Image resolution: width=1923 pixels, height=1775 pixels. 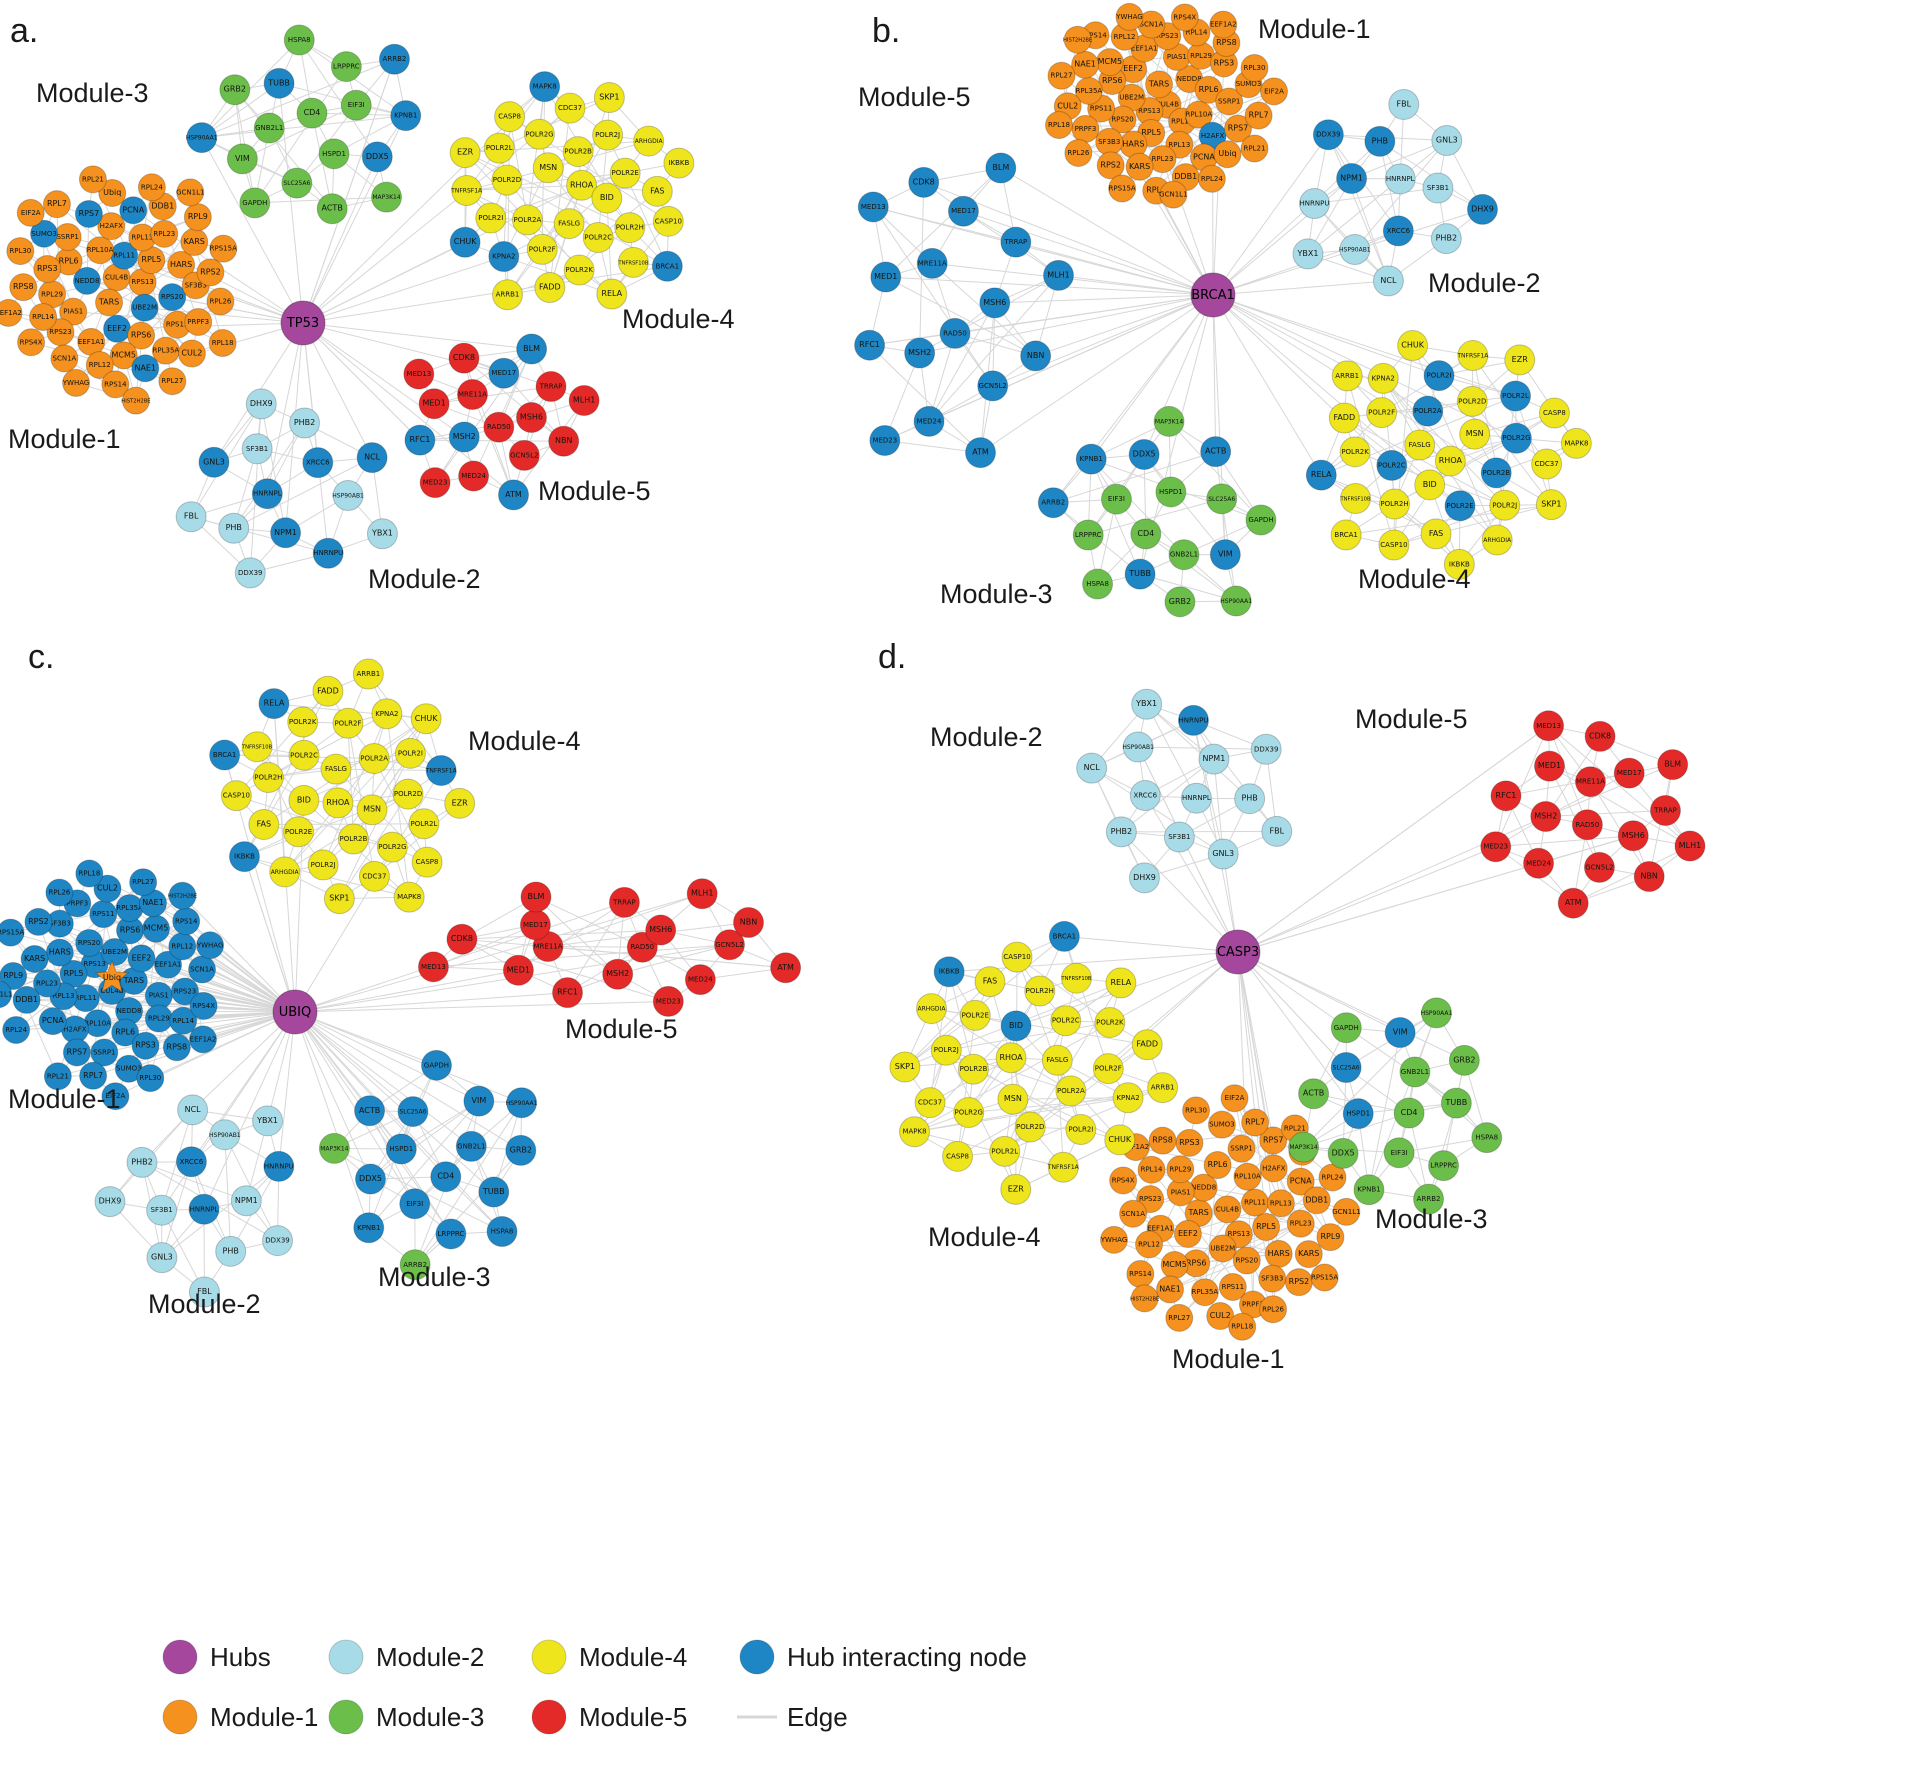 I want to click on node-label: POLR2J, so click(x=946, y=1050).